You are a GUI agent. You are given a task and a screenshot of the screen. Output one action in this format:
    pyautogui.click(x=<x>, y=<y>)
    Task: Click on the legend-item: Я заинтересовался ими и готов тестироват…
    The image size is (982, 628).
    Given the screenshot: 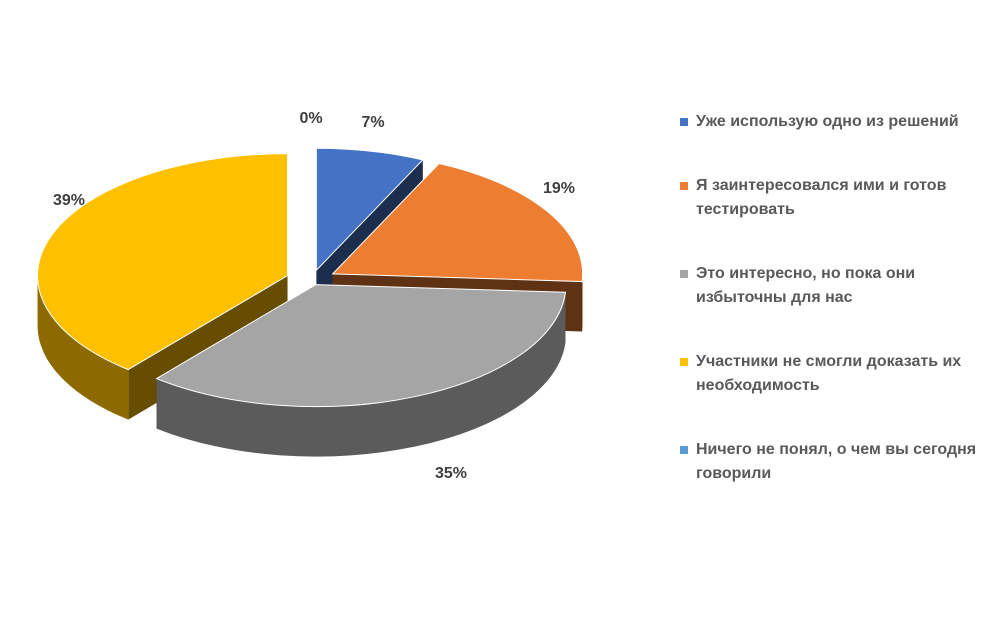 What is the action you would take?
    pyautogui.click(x=828, y=198)
    